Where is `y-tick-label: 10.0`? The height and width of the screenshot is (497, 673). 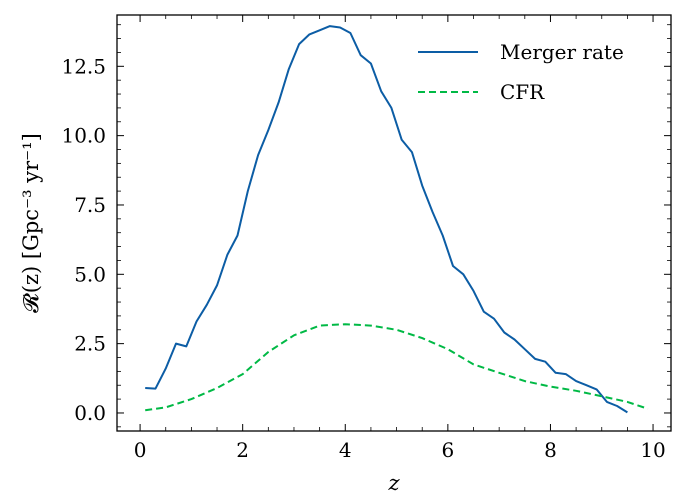
y-tick-label: 10.0 is located at coordinates (83, 136).